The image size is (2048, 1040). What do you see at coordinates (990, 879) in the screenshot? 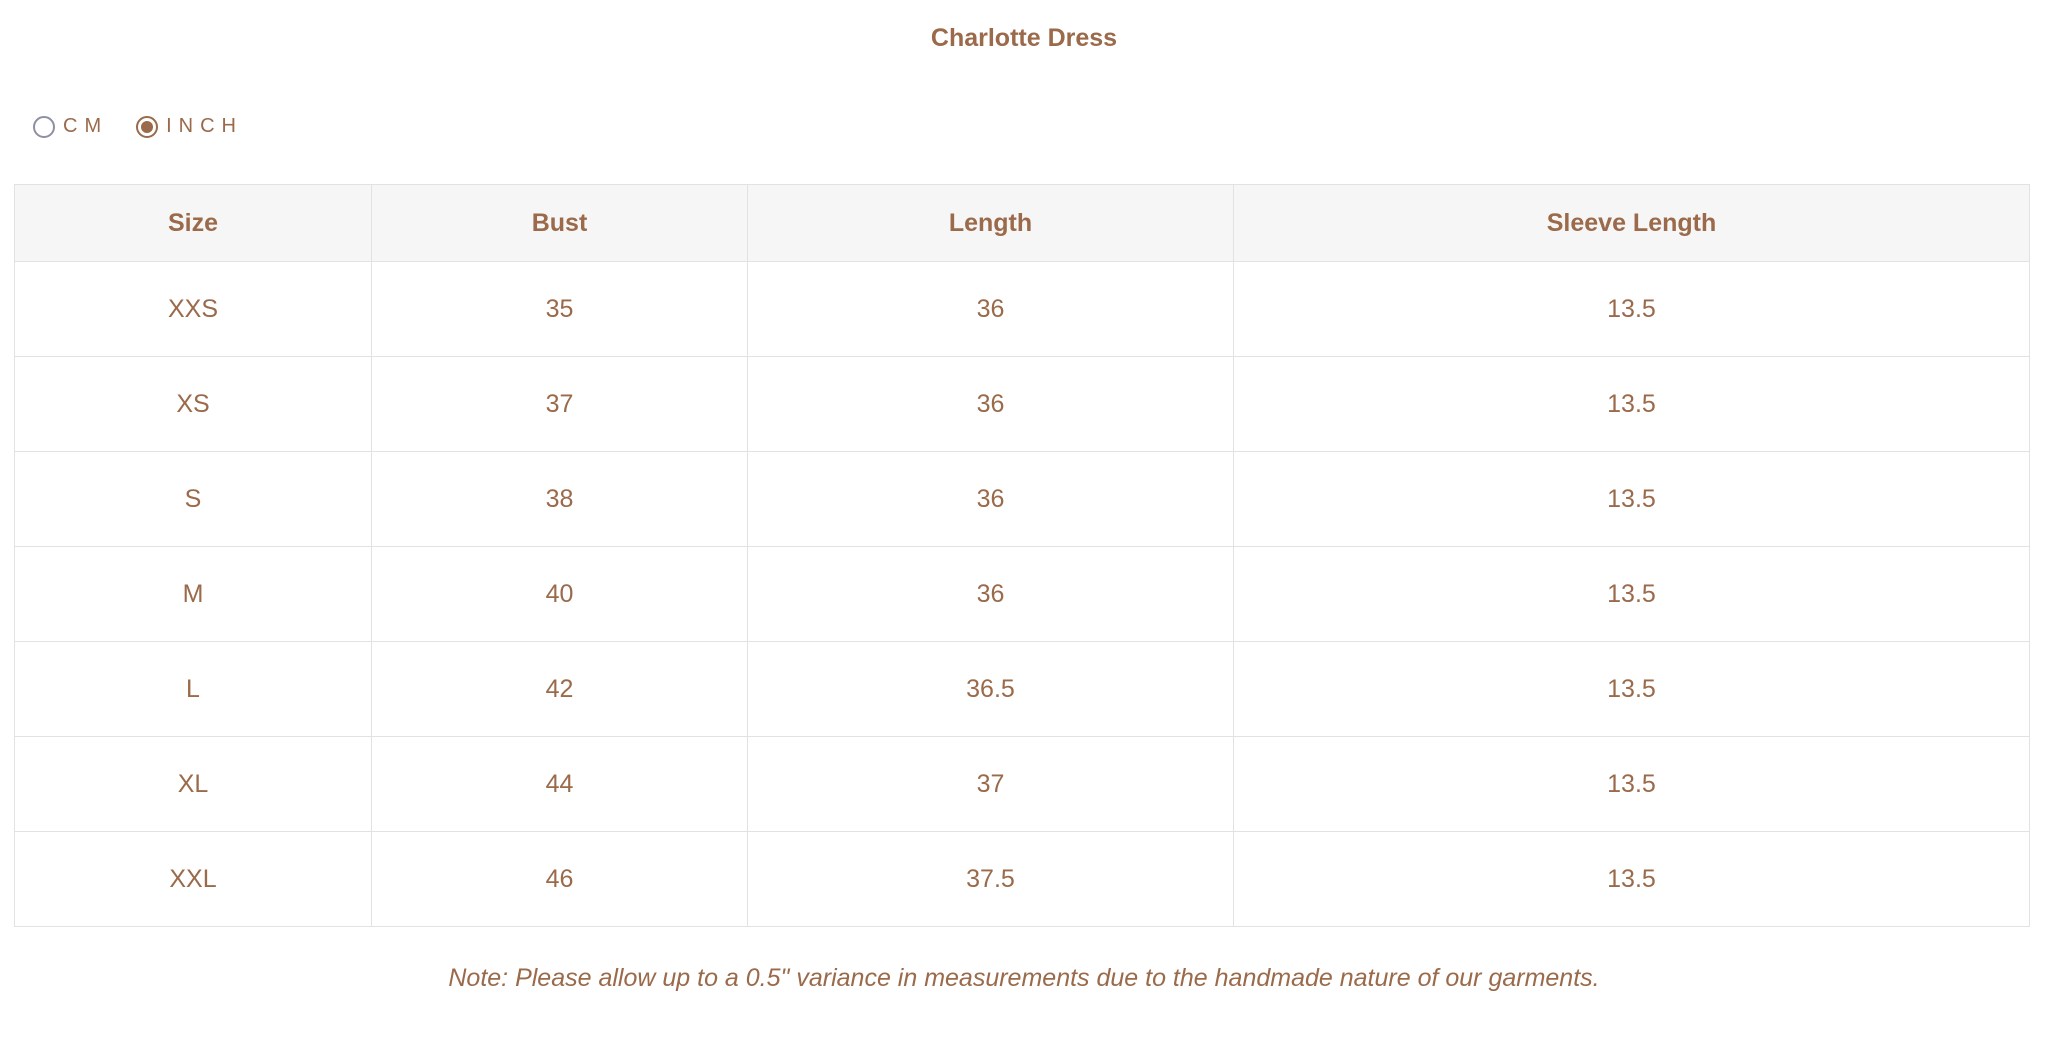
I see `table-cell: 37.5` at bounding box center [990, 879].